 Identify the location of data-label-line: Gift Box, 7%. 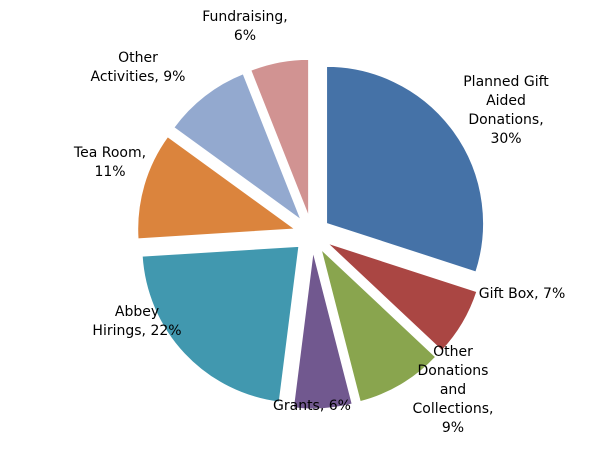
(522, 294).